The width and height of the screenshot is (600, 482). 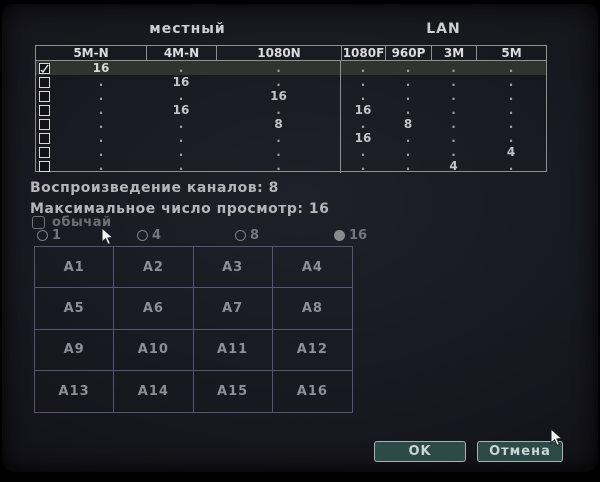 I want to click on table-row: ...... 4, so click(x=291, y=152).